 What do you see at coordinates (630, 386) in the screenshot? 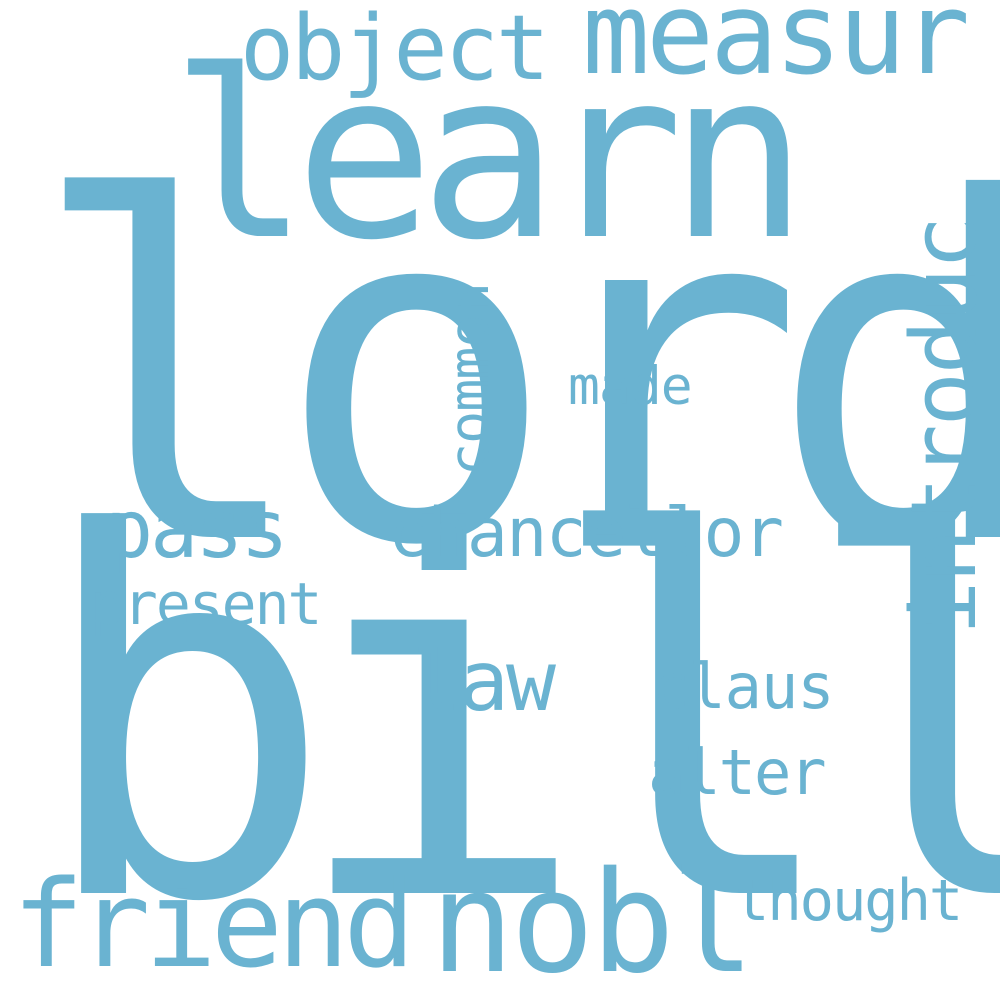
I see `word-made: made` at bounding box center [630, 386].